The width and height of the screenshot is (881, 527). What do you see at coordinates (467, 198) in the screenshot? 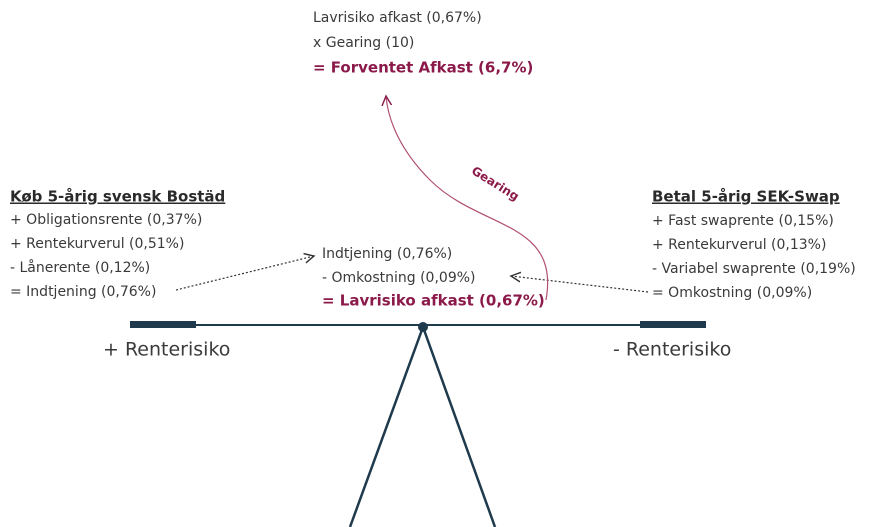
I see `gearing-arrow` at bounding box center [467, 198].